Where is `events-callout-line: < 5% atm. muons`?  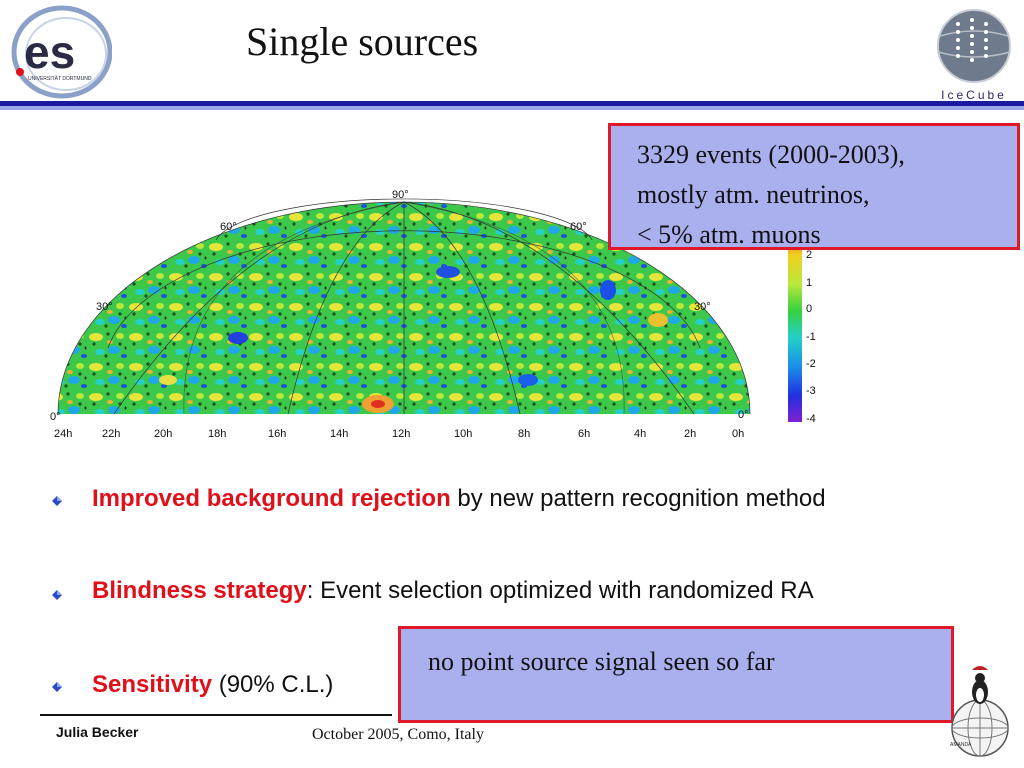
events-callout-line: < 5% atm. muons is located at coordinates (729, 234).